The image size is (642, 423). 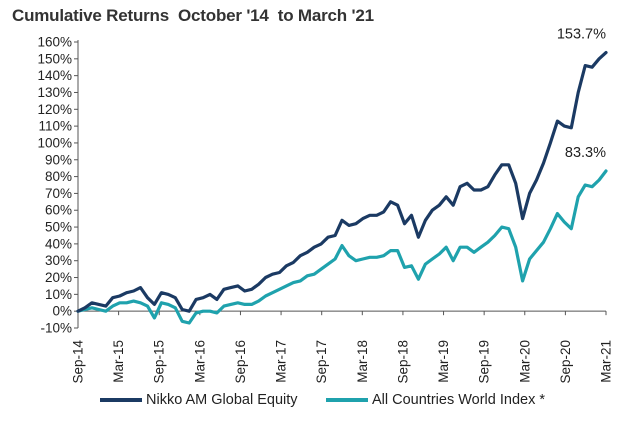 What do you see at coordinates (484, 362) in the screenshot?
I see `x-tick-label: Sep-19` at bounding box center [484, 362].